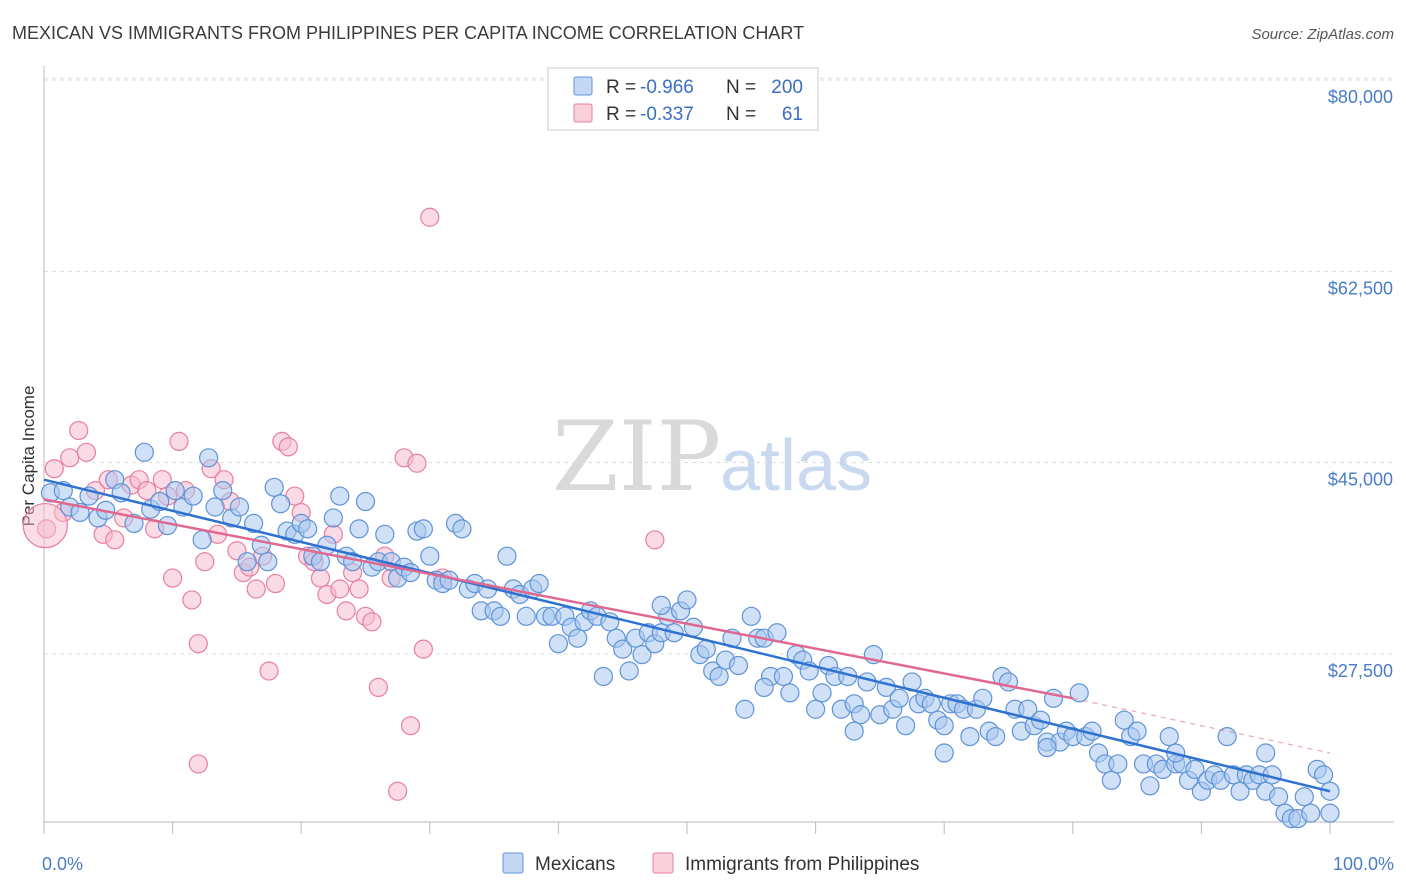 This screenshot has height=892, width=1406. Describe the element at coordinates (787, 87) in the screenshot. I see `legend-n-value-mexicans: 200` at that location.